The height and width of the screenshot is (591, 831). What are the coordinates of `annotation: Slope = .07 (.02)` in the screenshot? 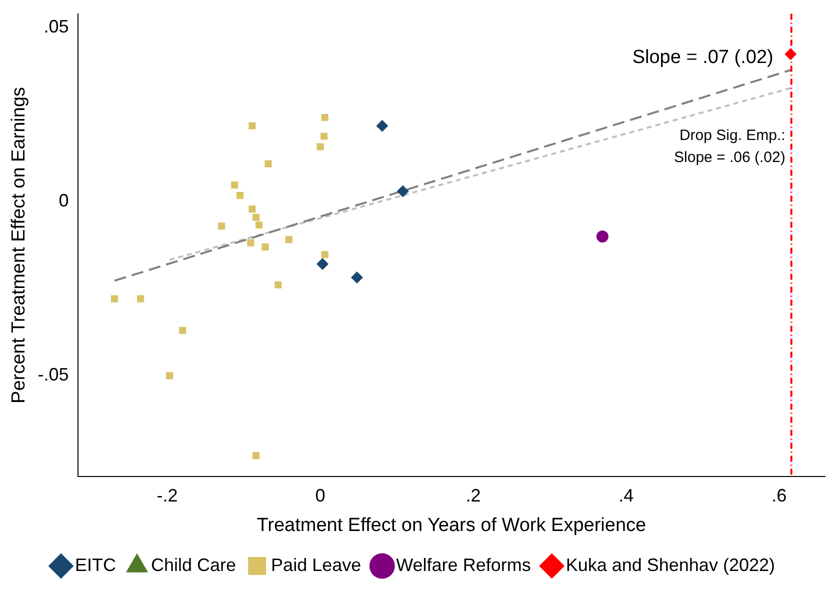 It's located at (703, 57).